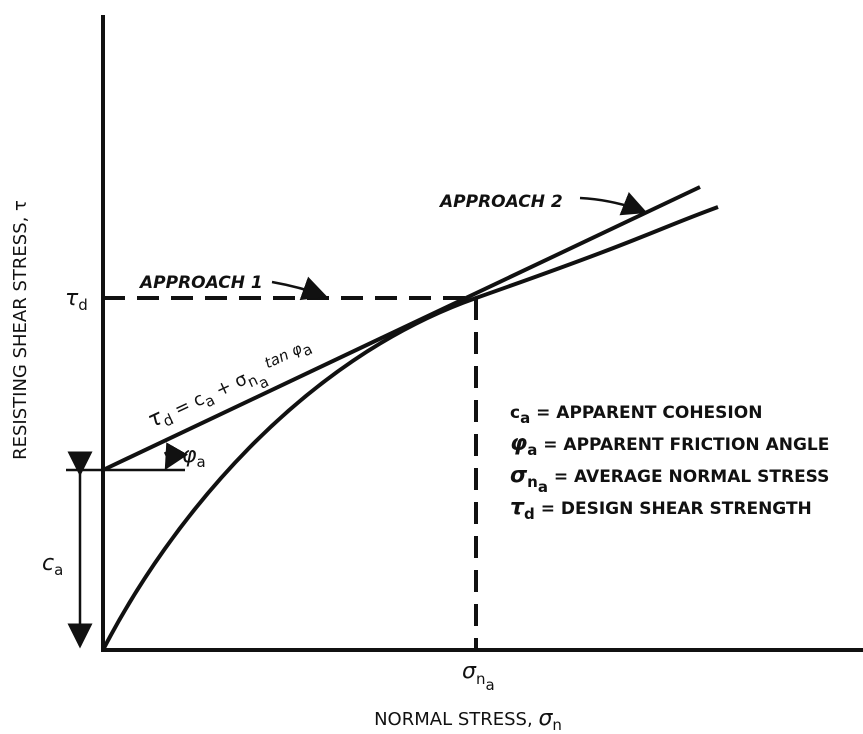 The image size is (863, 734). I want to click on x-axis-label: NORMAL STRESS, σn, so click(468, 720).